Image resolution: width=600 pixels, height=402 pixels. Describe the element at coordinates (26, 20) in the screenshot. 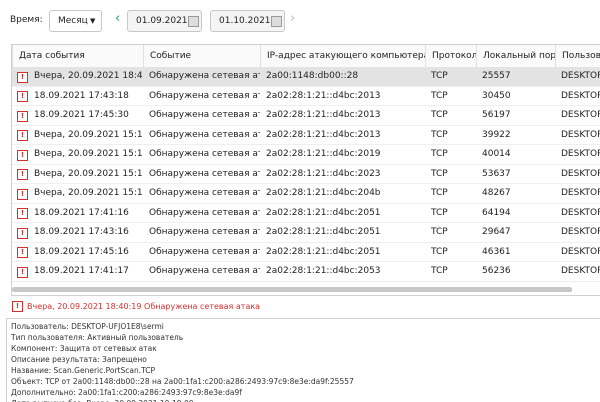

I see `time-label: Время:` at that location.